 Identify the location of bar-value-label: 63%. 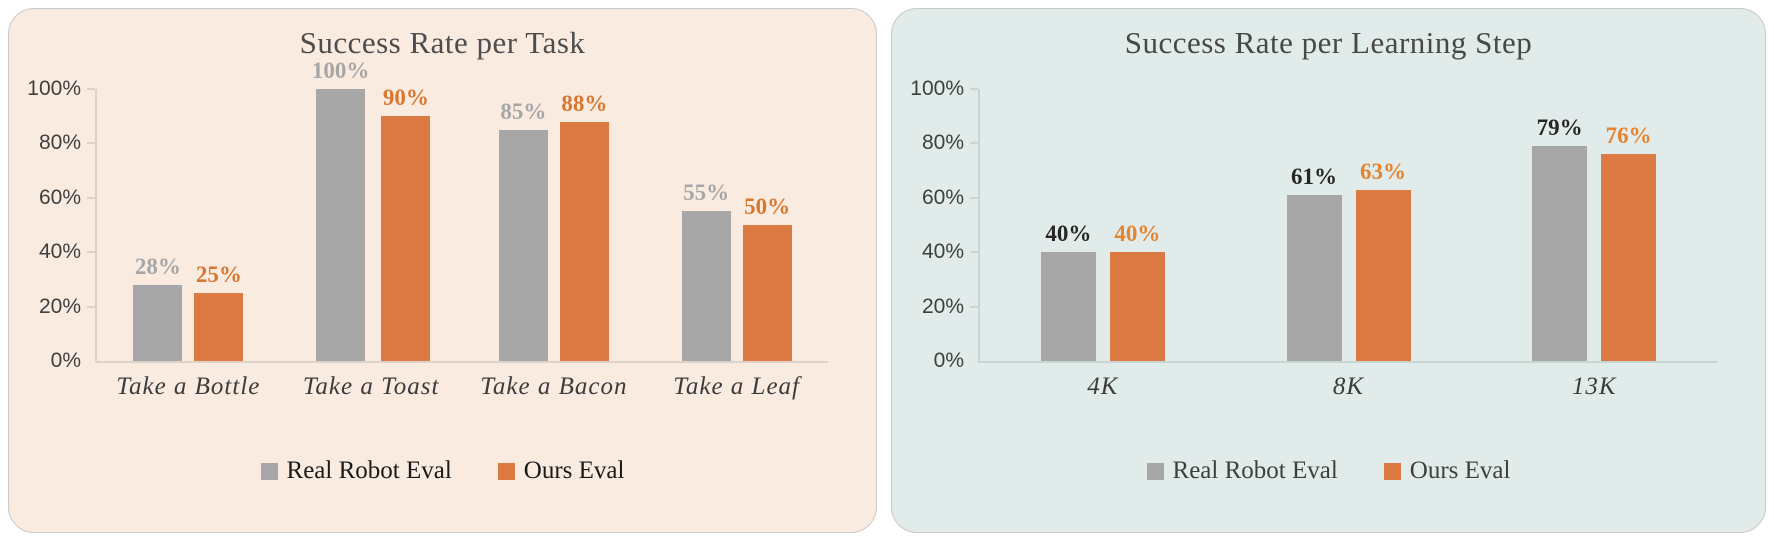
(1383, 171).